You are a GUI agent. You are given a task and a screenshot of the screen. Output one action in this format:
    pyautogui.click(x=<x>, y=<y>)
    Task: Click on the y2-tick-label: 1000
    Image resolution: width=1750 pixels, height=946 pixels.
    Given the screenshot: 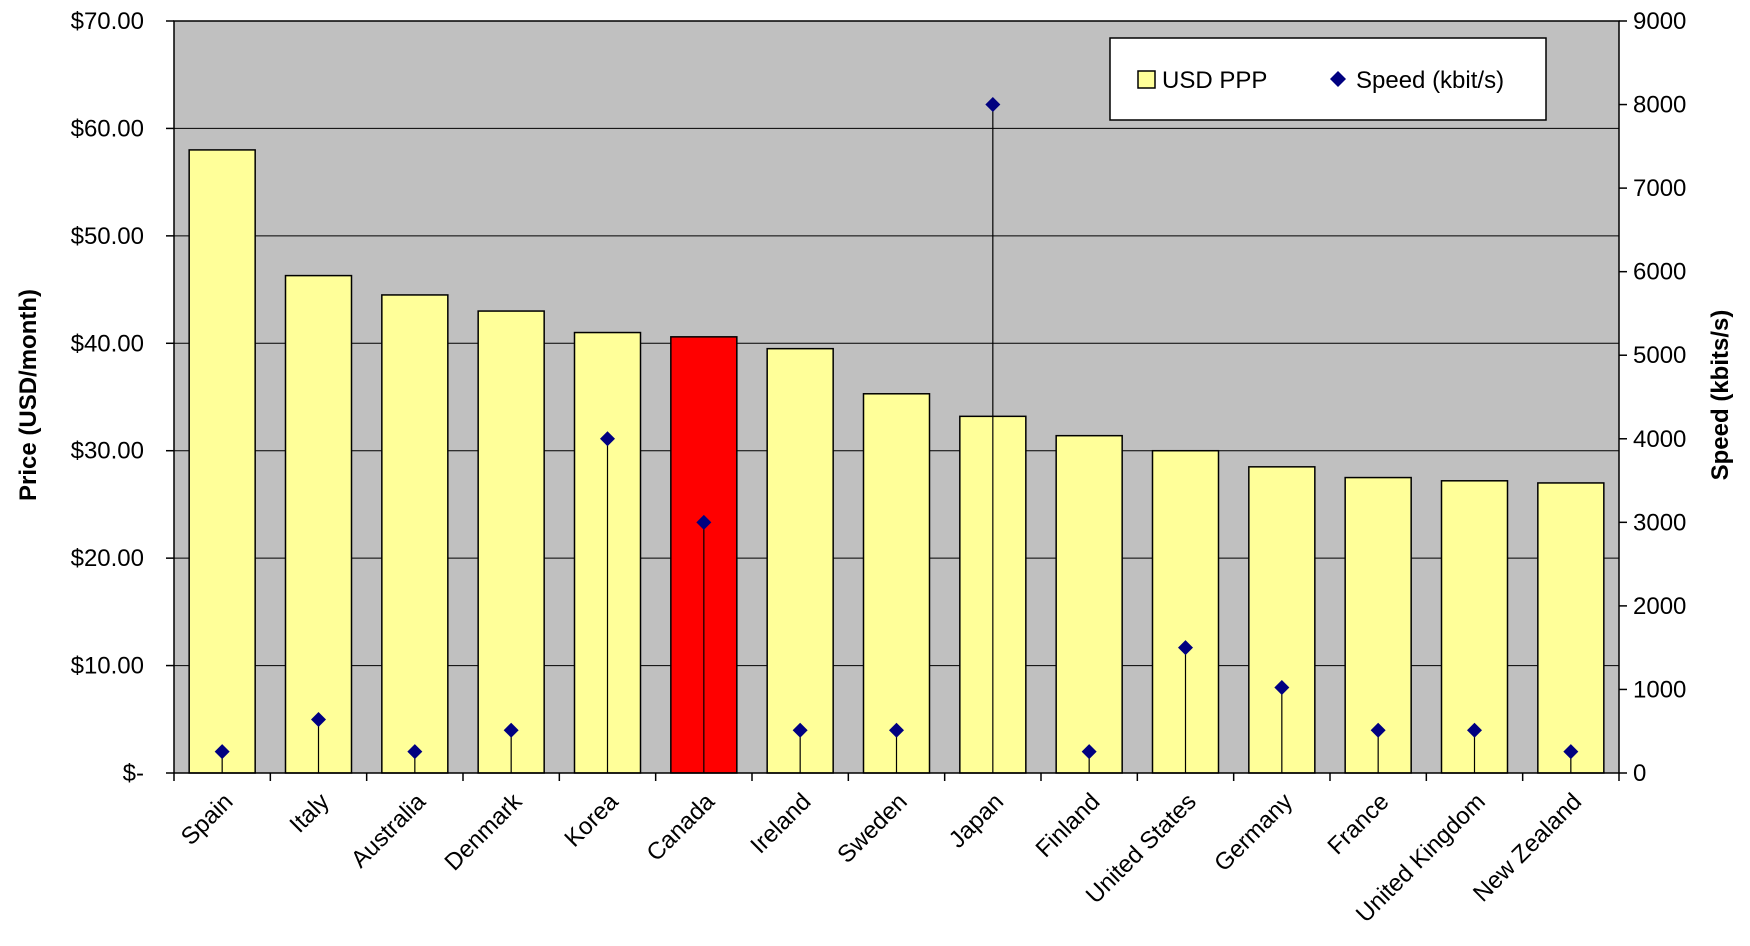 What is the action you would take?
    pyautogui.click(x=1659, y=689)
    